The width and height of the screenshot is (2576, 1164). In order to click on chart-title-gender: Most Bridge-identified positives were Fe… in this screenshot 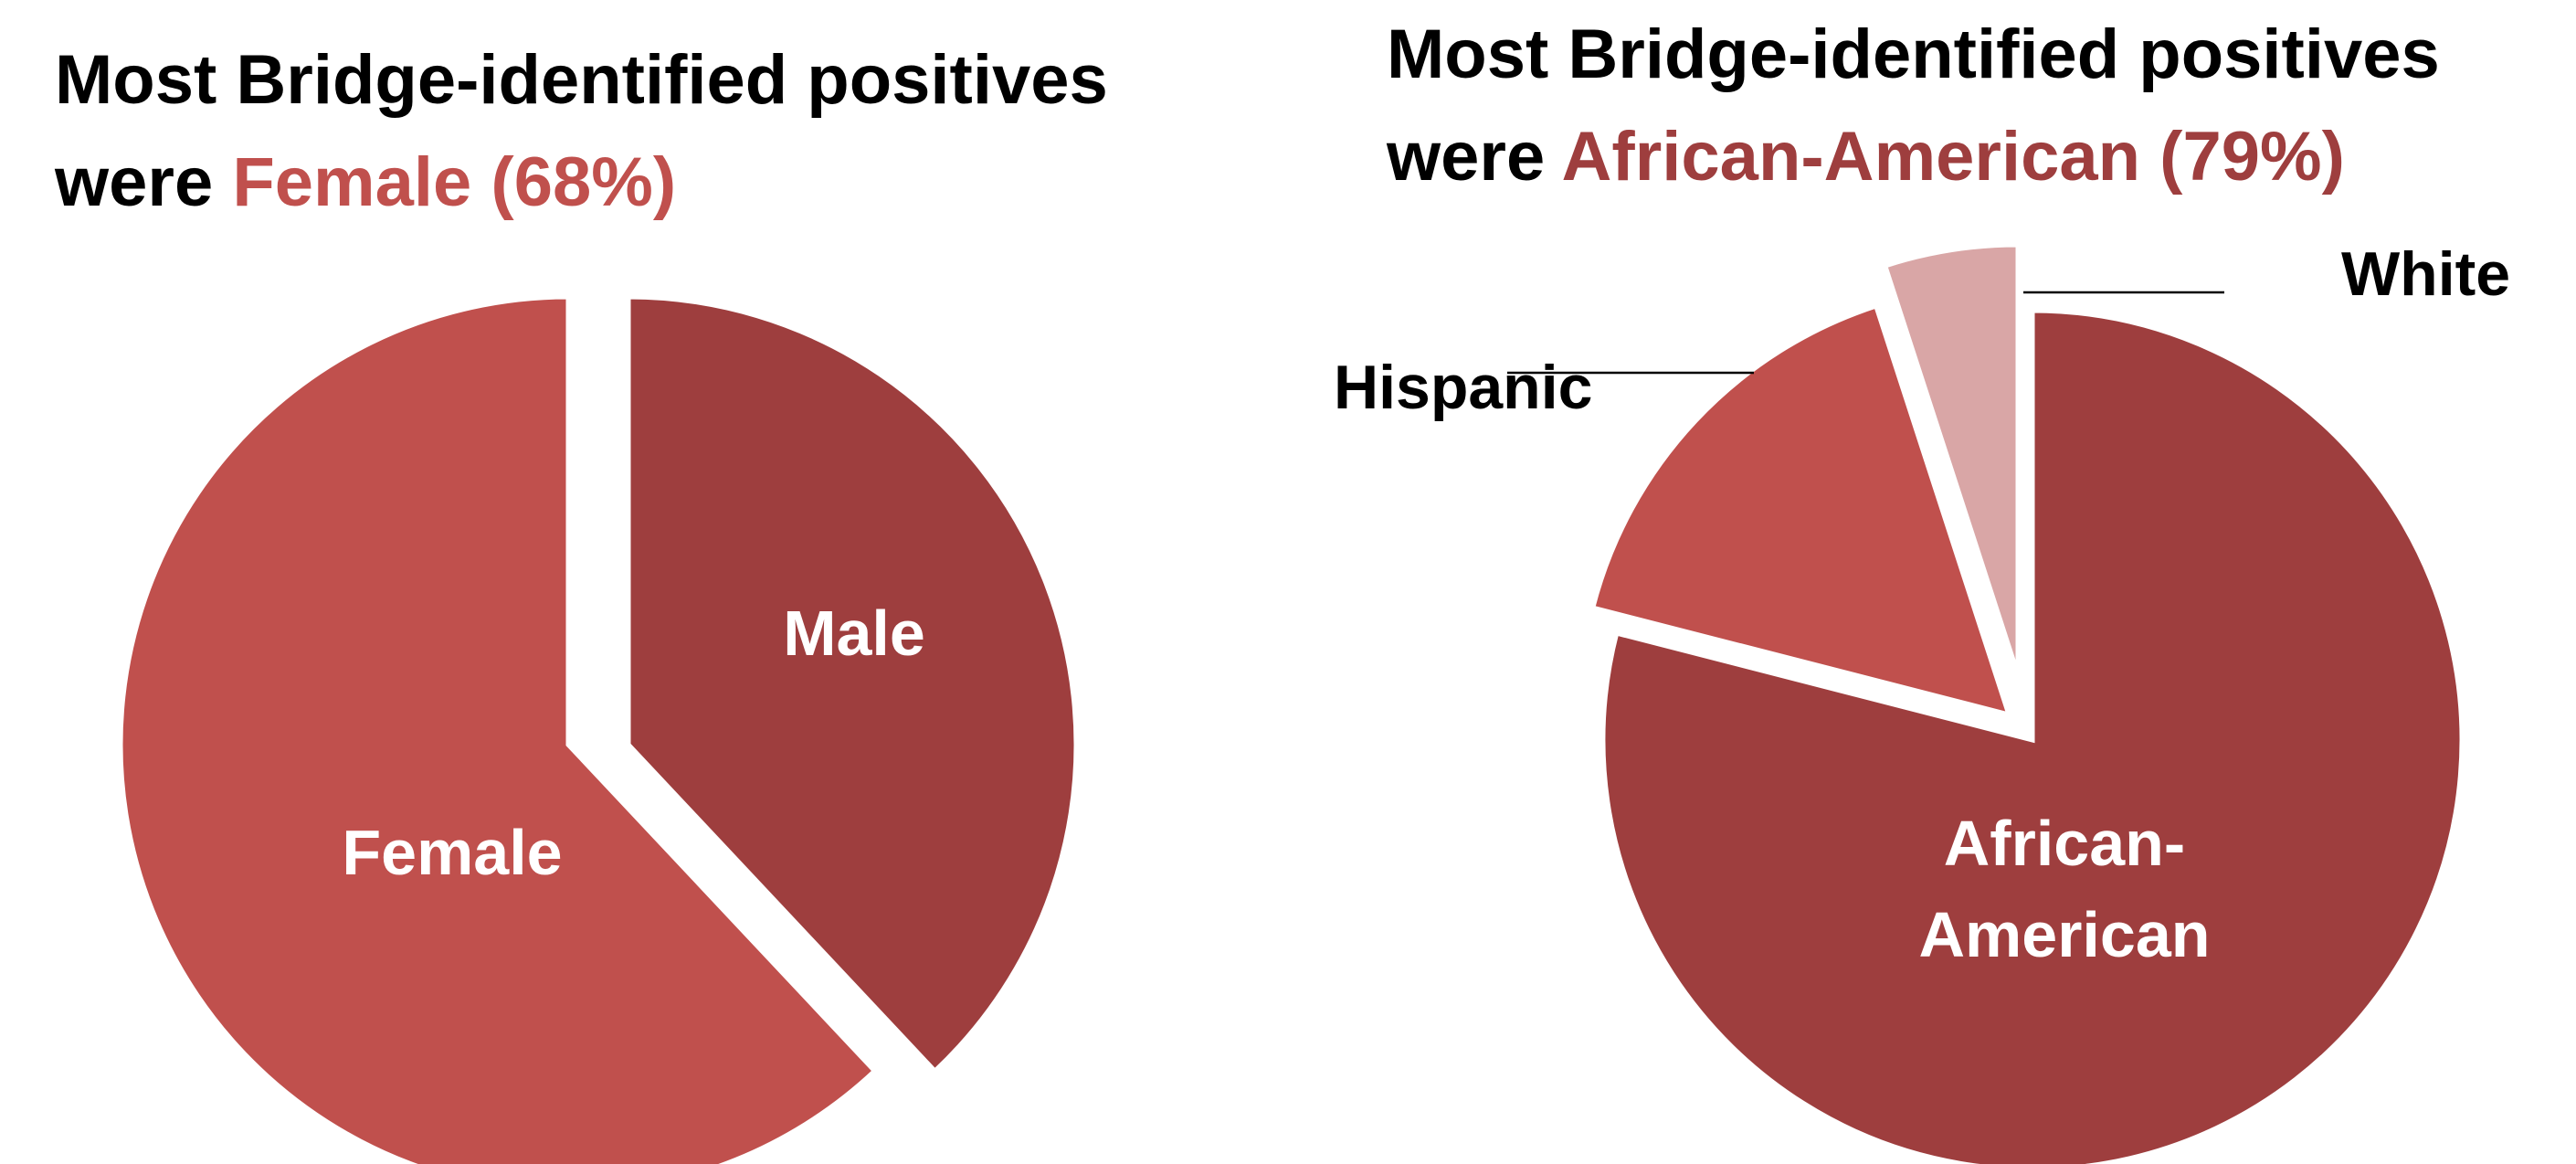, I will do `click(581, 132)`.